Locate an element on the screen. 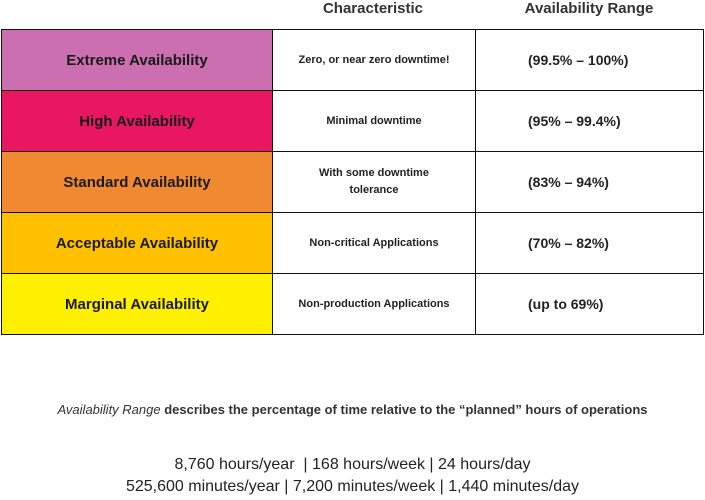  range-cell: (up to 69%) is located at coordinates (589, 304).